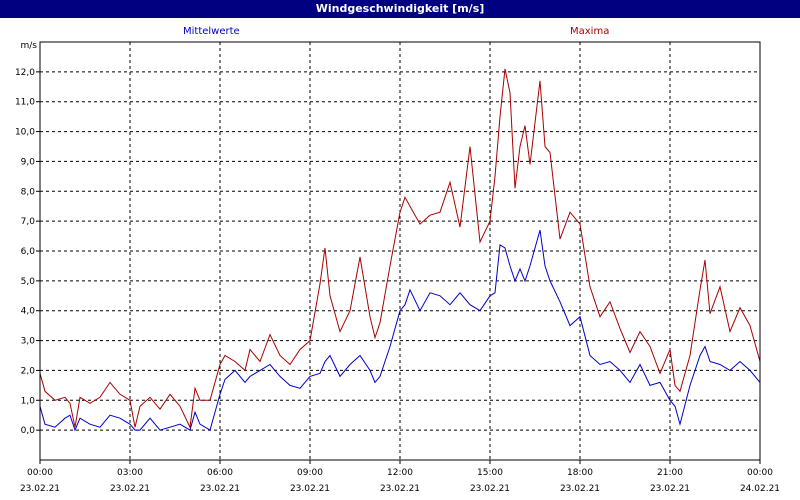 The image size is (800, 500). I want to click on y-tick-label: 12,0, so click(25, 73).